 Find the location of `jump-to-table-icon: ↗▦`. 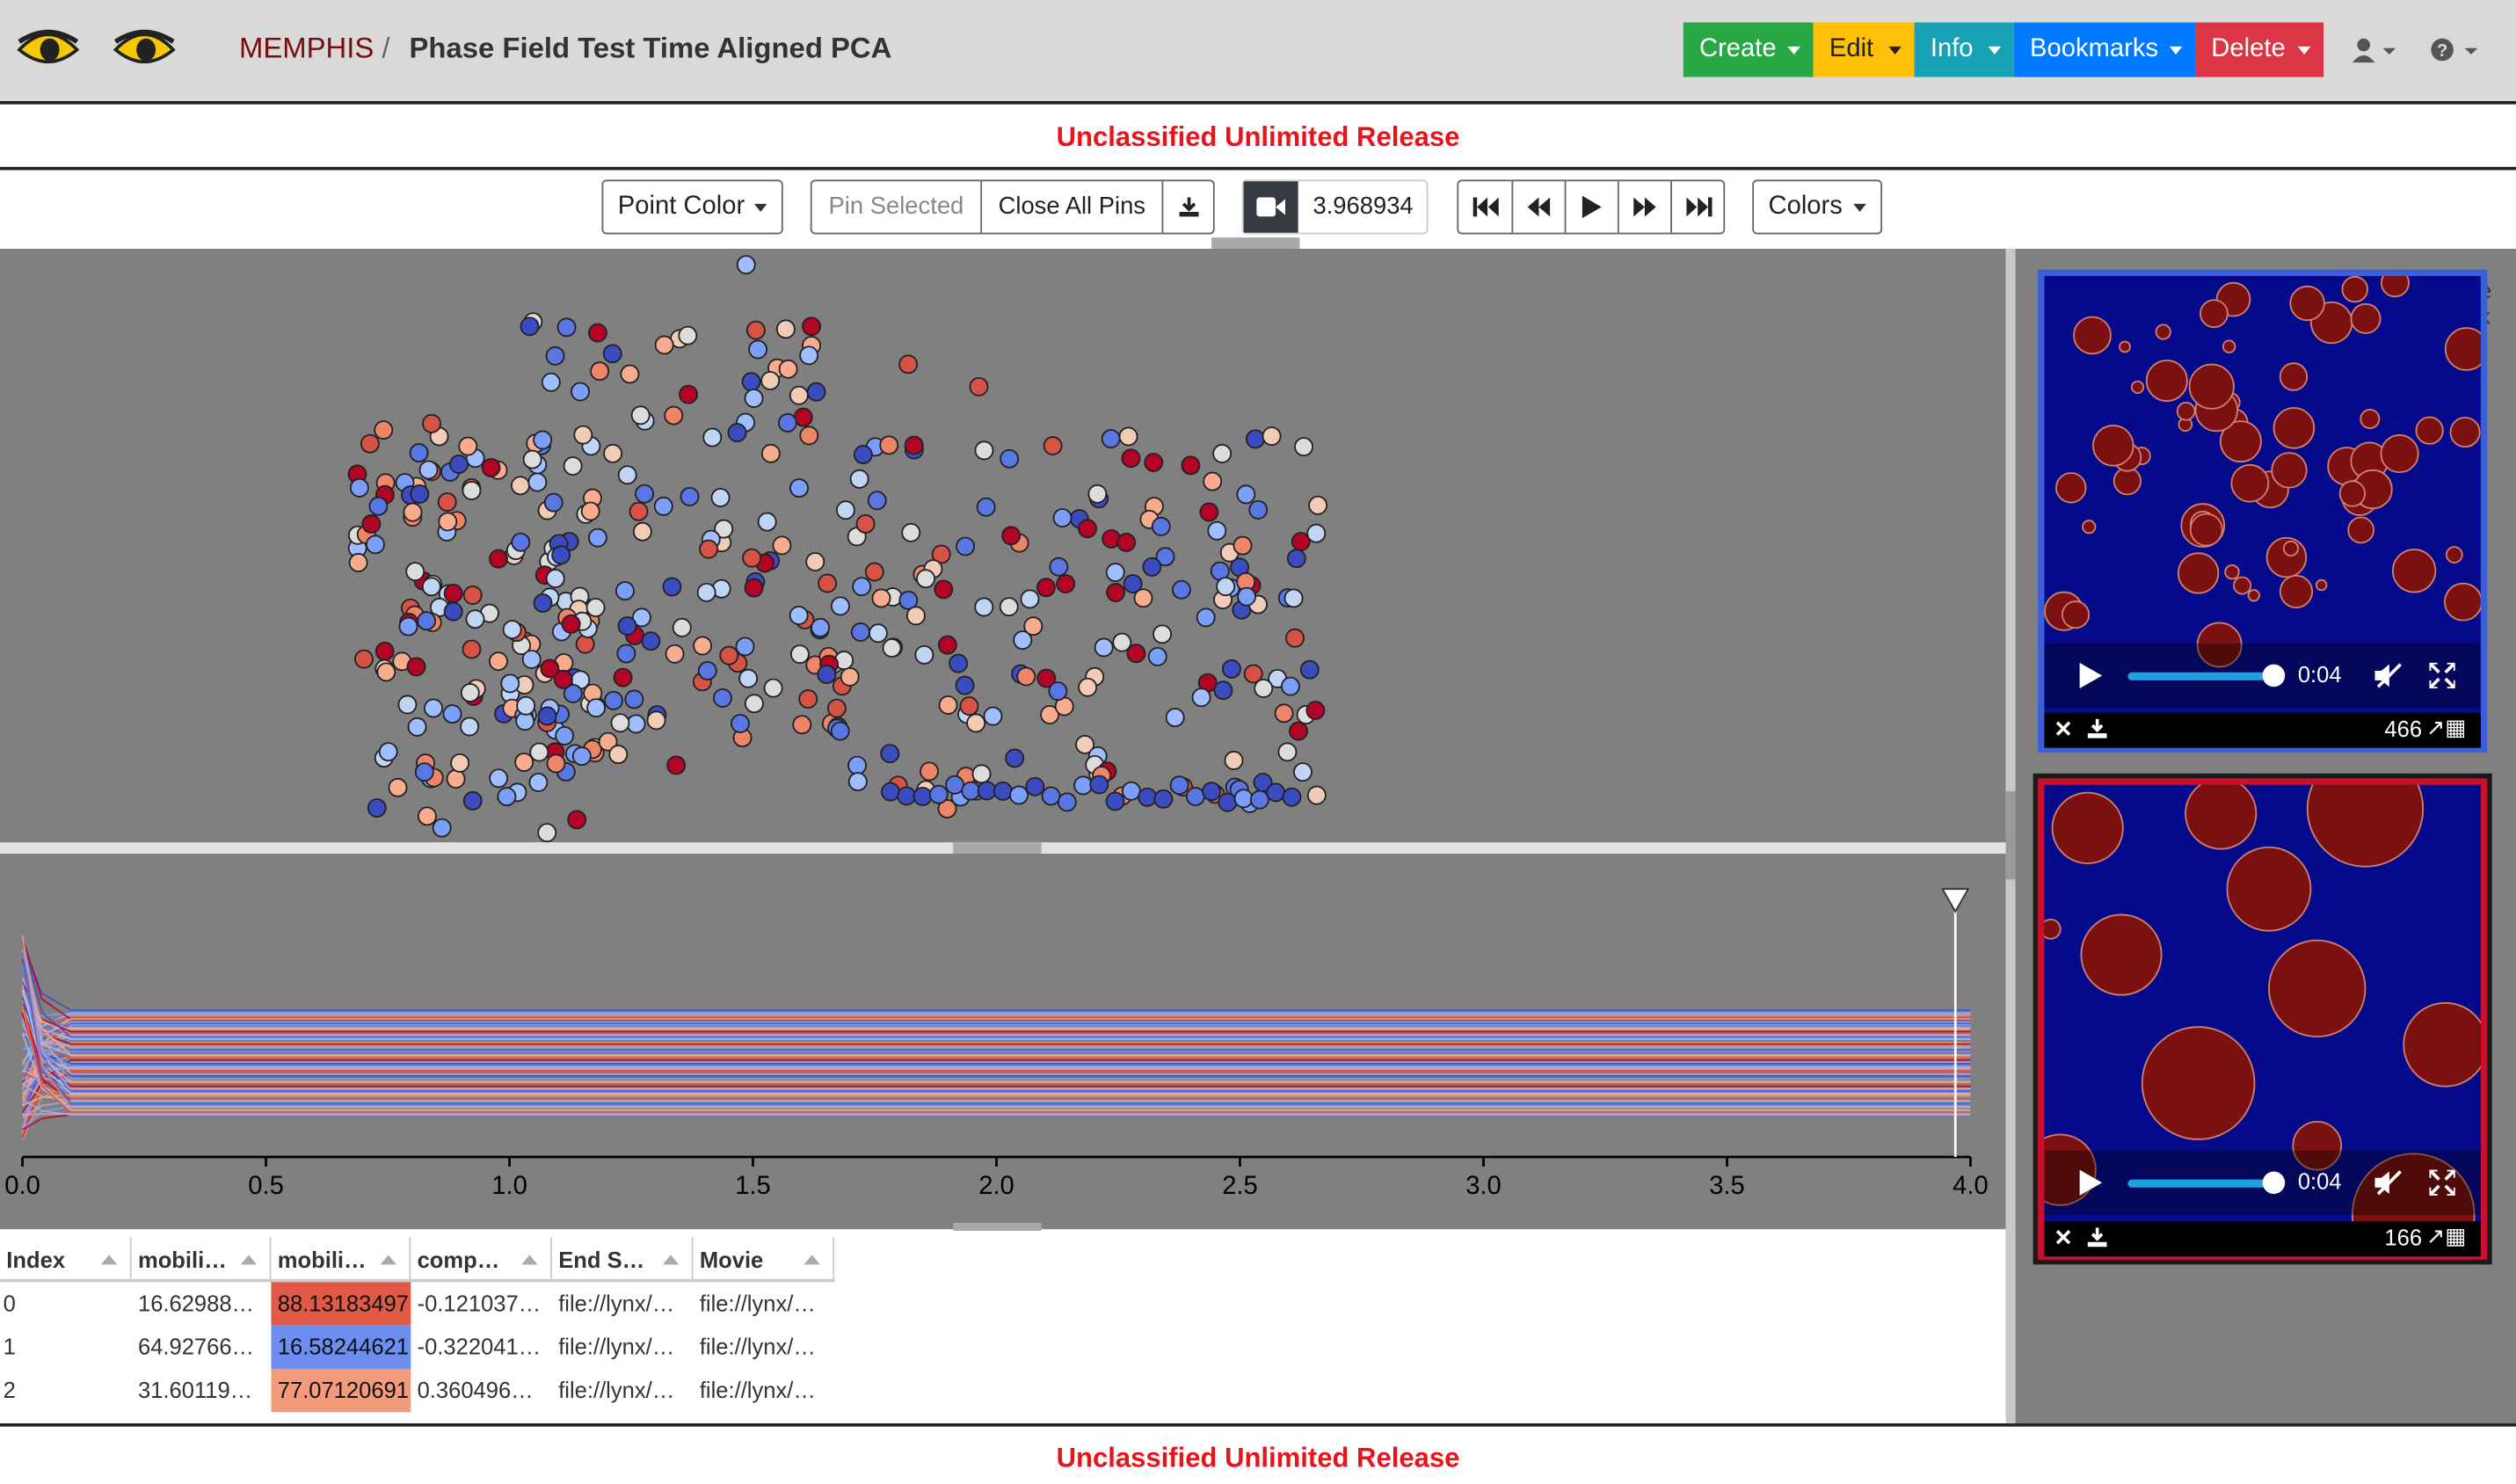

jump-to-table-icon: ↗▦ is located at coordinates (2446, 1236).